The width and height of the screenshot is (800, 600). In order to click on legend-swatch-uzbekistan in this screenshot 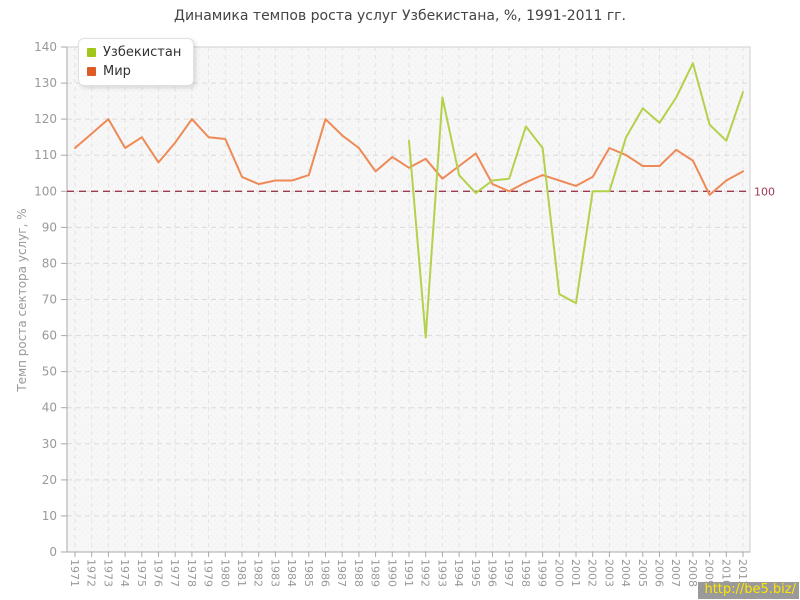, I will do `click(91, 52)`.